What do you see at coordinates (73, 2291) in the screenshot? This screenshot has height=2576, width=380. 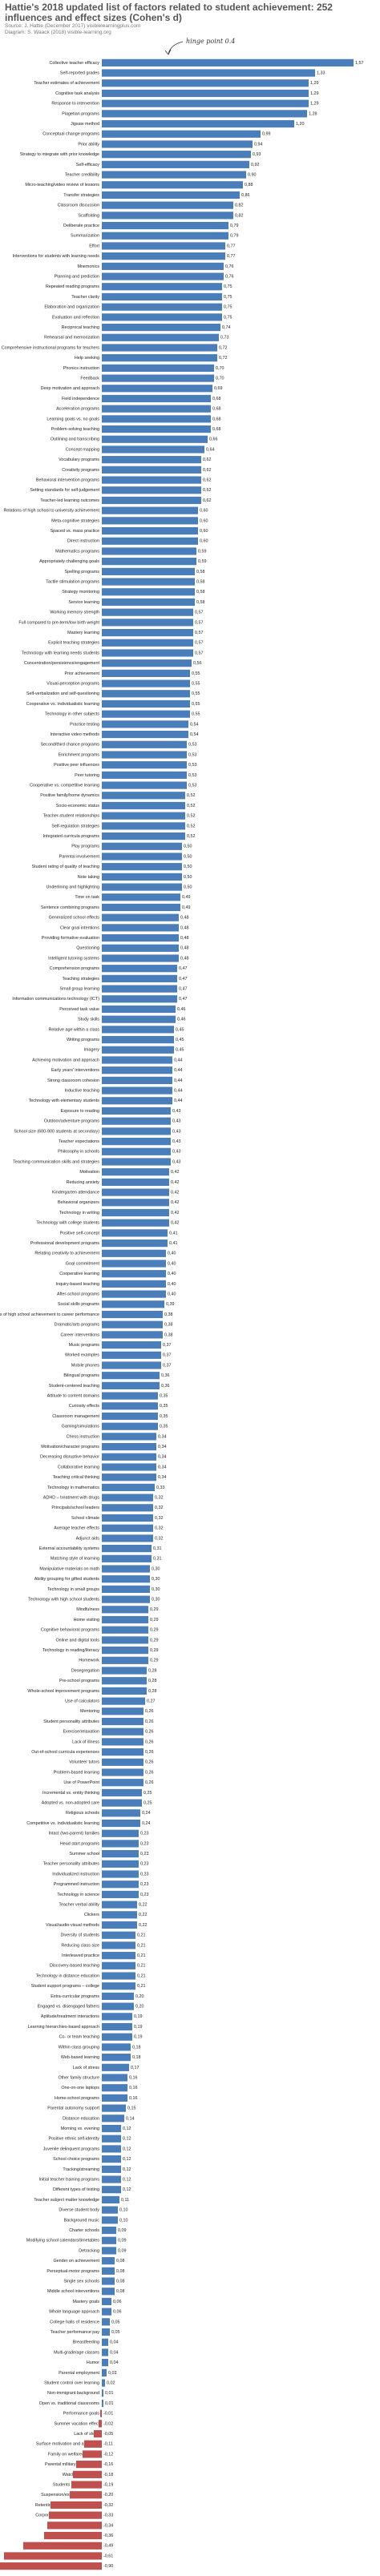 I see `category-label: Middle school interventions` at bounding box center [73, 2291].